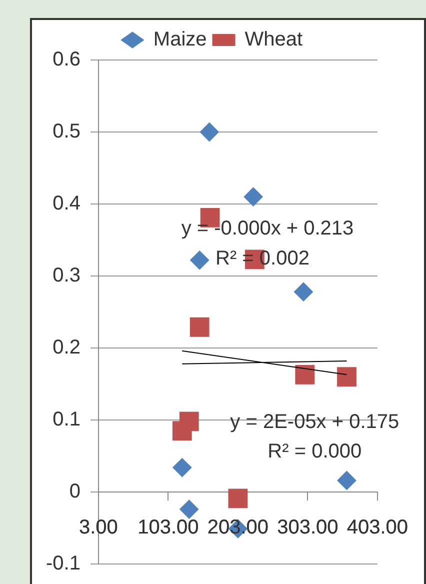 The height and width of the screenshot is (584, 426). Describe the element at coordinates (66, 275) in the screenshot. I see `y-tick-label: 0.3` at that location.